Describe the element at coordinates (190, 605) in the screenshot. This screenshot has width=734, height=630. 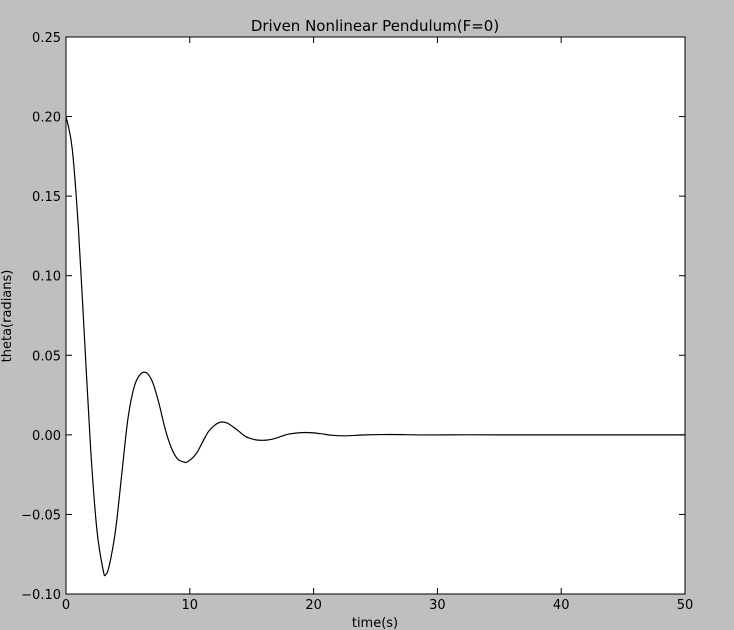
I see `x-tick-label: 10` at that location.